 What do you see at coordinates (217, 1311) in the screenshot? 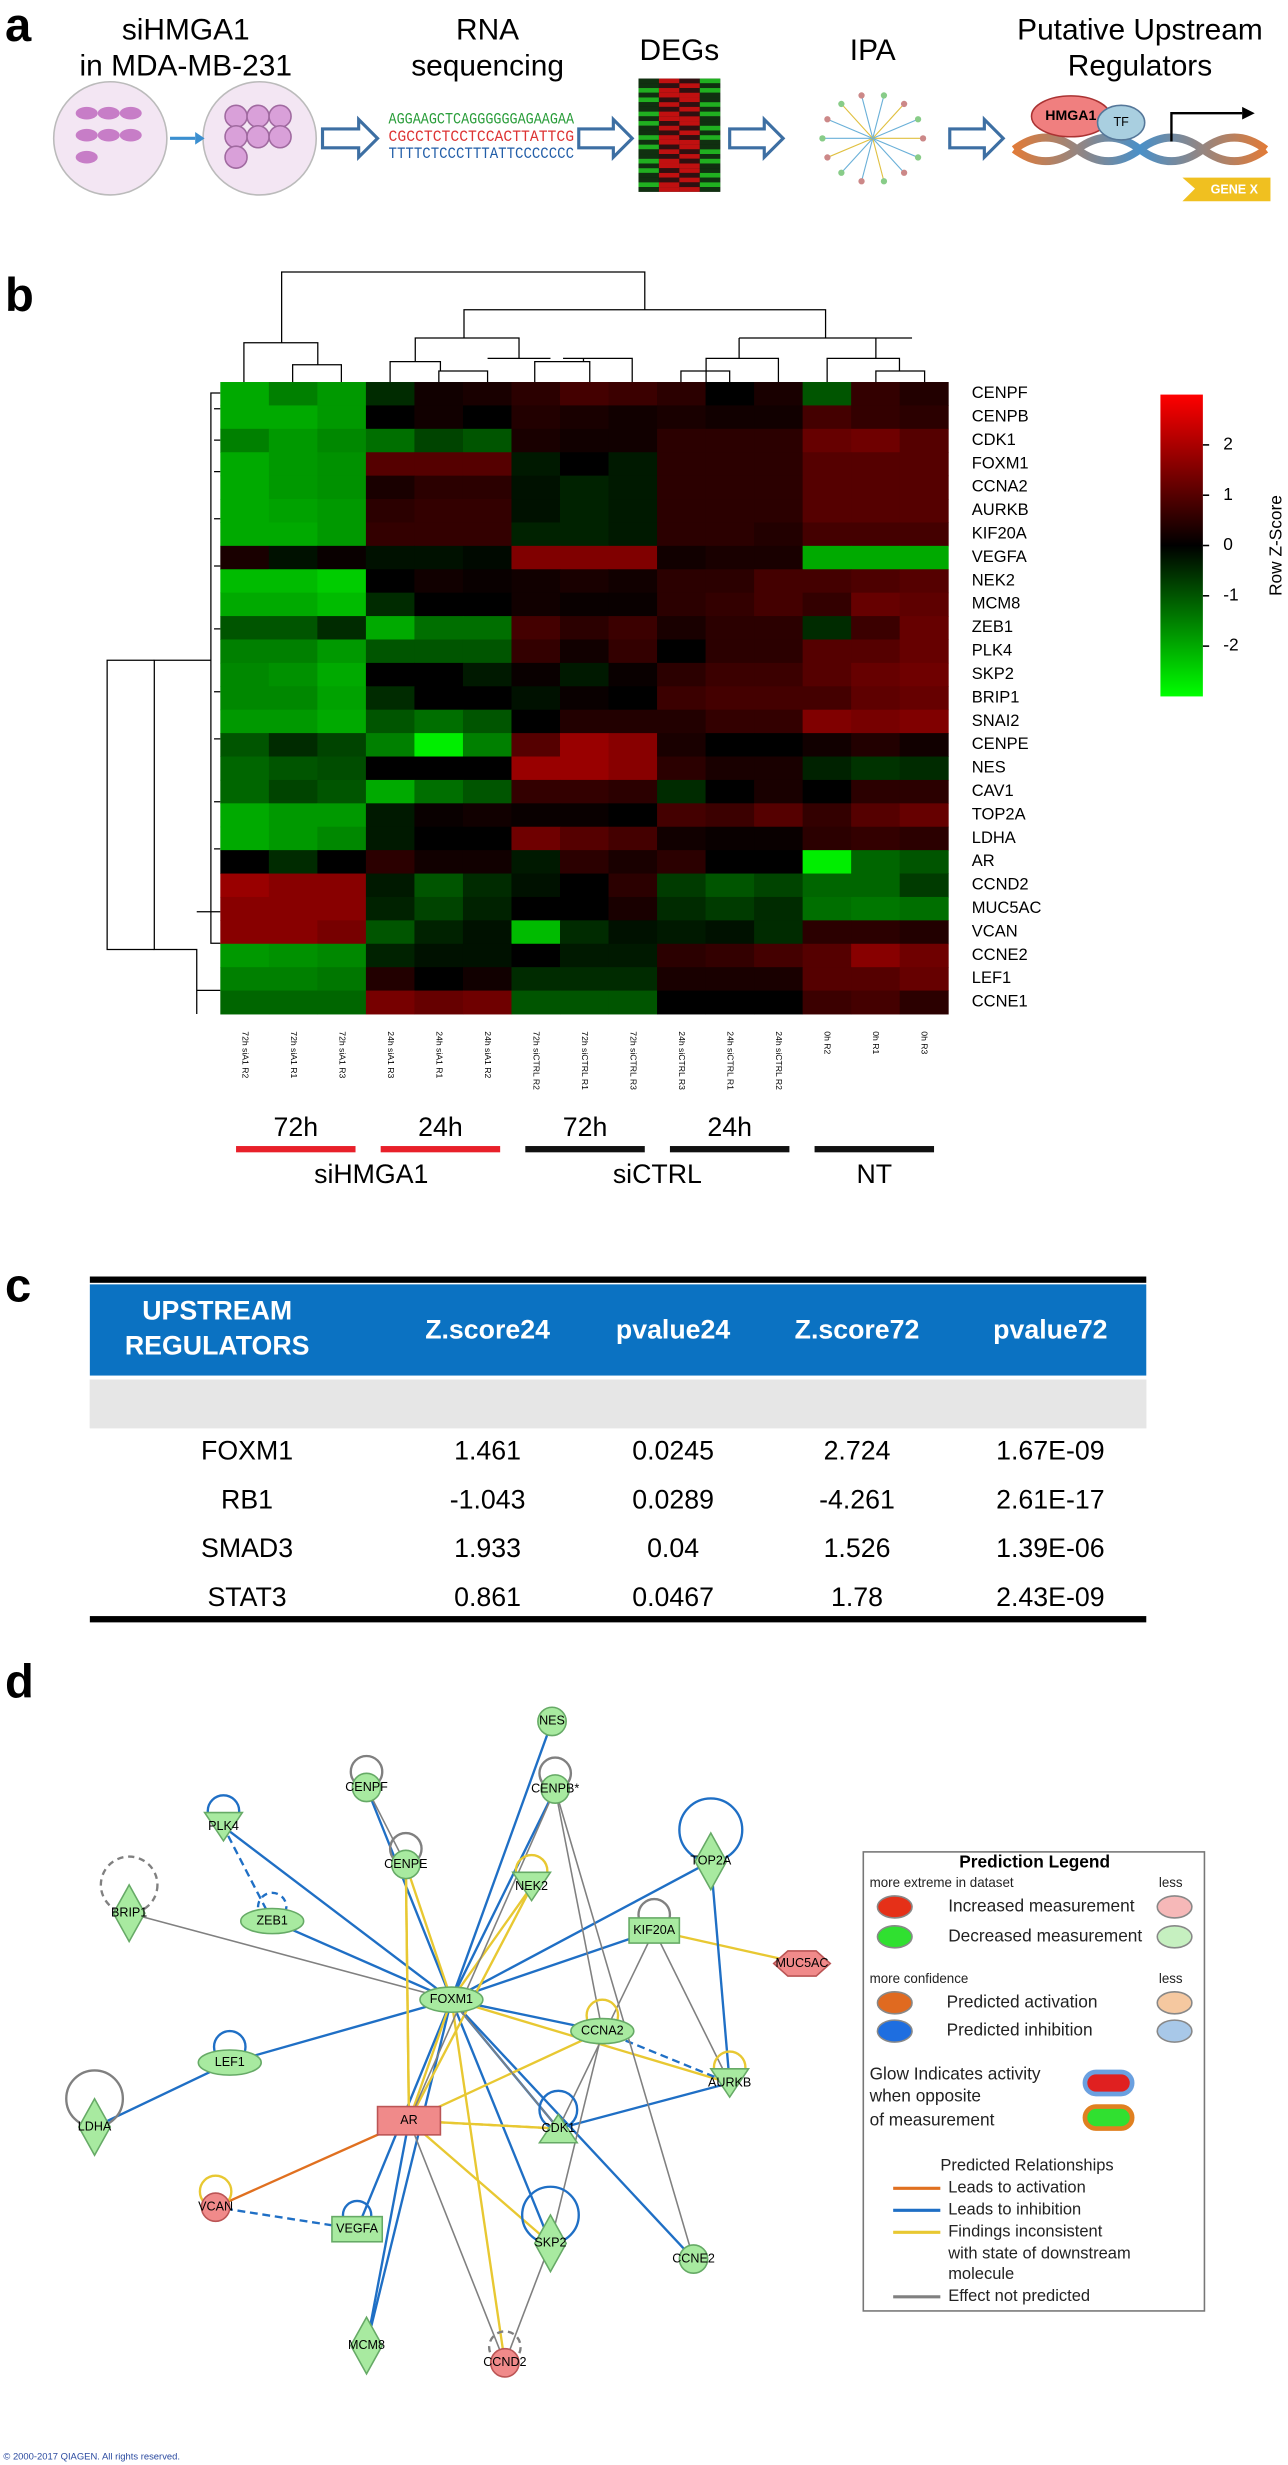
I see `table-header: UPSTREAM` at bounding box center [217, 1311].